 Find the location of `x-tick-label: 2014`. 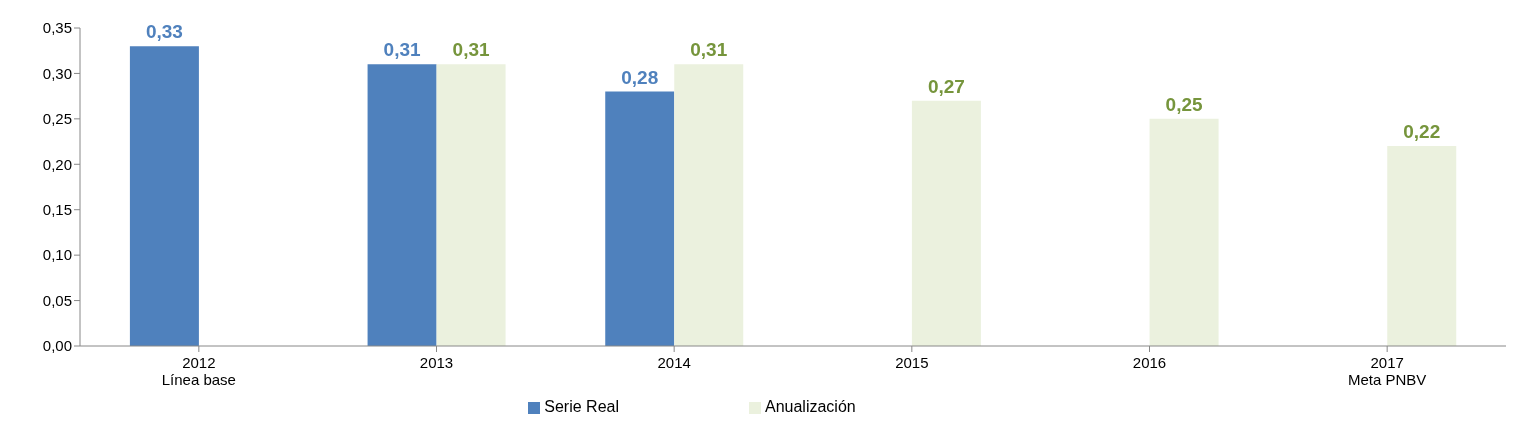

x-tick-label: 2014 is located at coordinates (674, 362).